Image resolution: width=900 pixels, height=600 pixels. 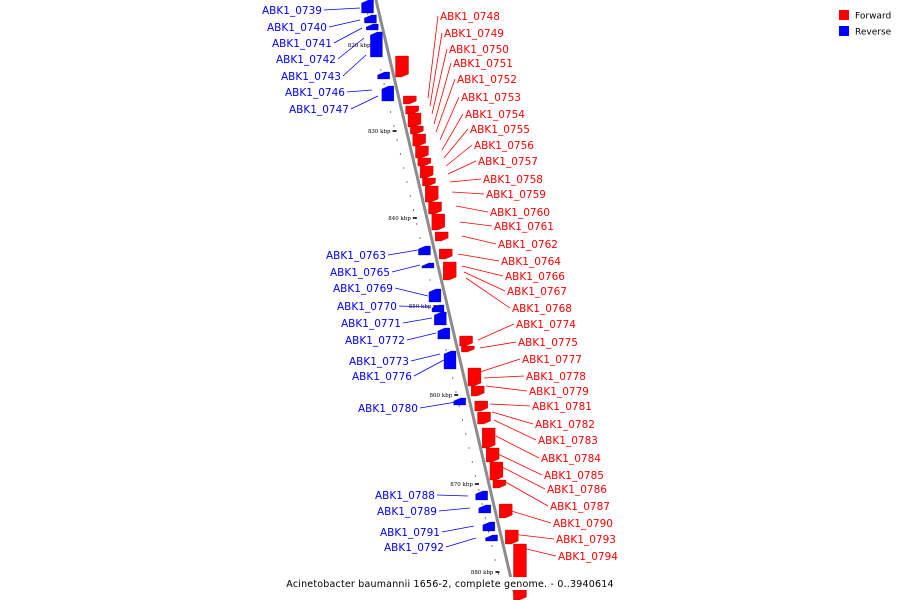 I want to click on reverse-gene-label: ABK1_0747, so click(x=319, y=110).